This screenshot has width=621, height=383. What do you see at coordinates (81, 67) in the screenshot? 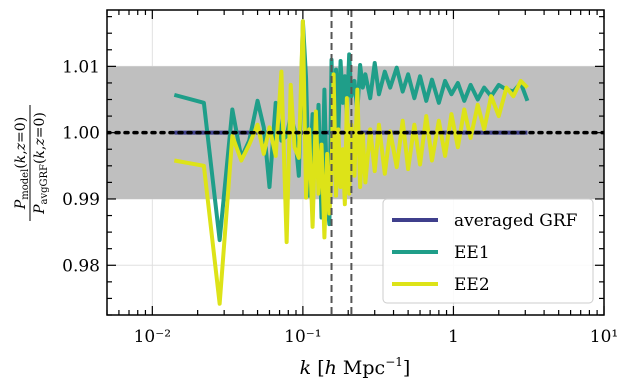
I see `y-tick-label: 1.01` at bounding box center [81, 67].